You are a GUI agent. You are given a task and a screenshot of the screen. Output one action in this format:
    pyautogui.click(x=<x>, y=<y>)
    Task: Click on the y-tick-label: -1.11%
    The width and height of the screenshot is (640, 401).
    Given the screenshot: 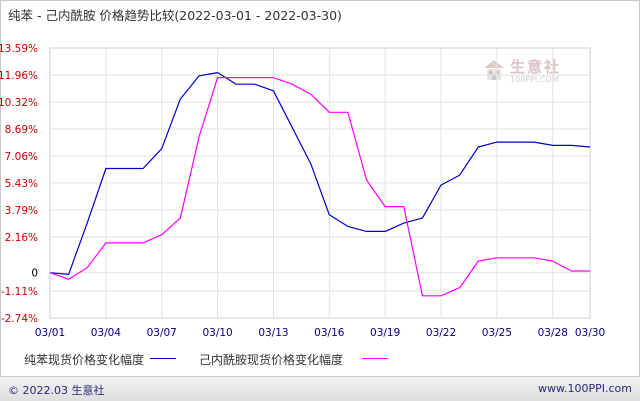 What is the action you would take?
    pyautogui.click(x=19, y=292)
    